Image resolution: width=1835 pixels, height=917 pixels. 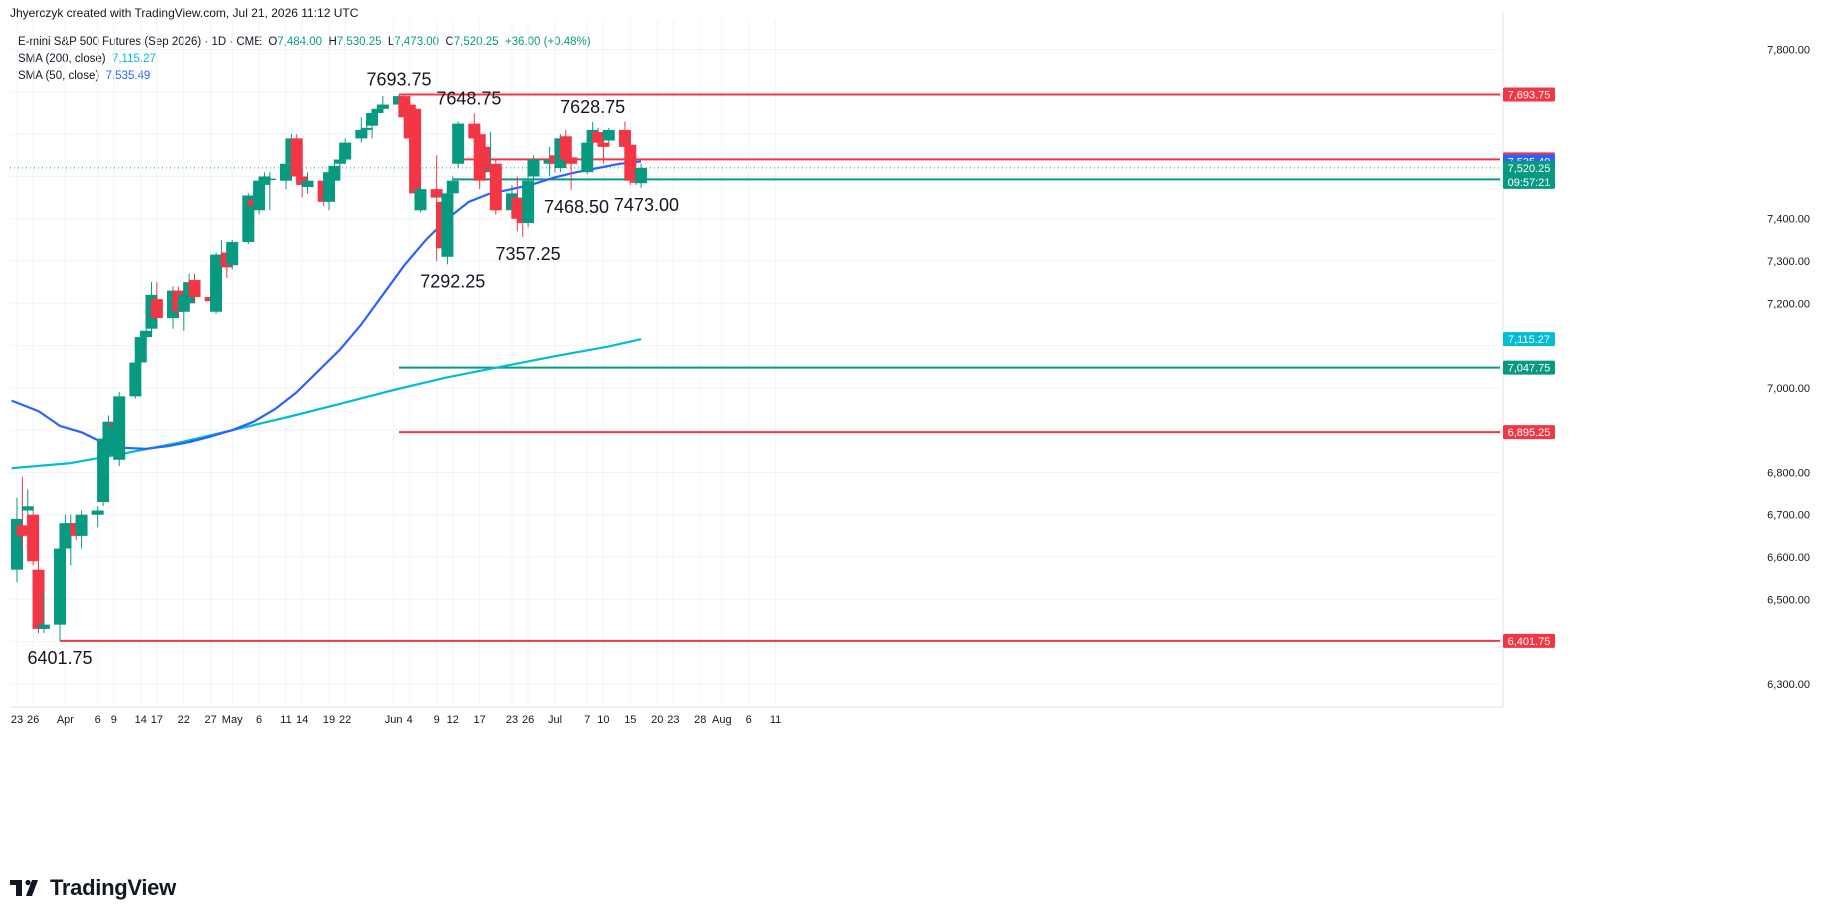 What do you see at coordinates (232, 720) in the screenshot?
I see `x-tick-label: May` at bounding box center [232, 720].